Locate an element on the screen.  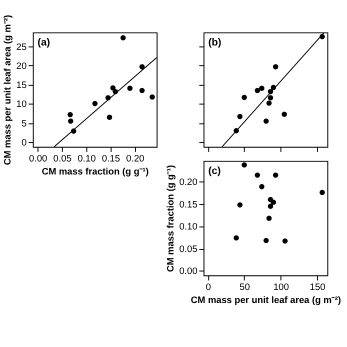
x-tick-label: 100 is located at coordinates (281, 287).